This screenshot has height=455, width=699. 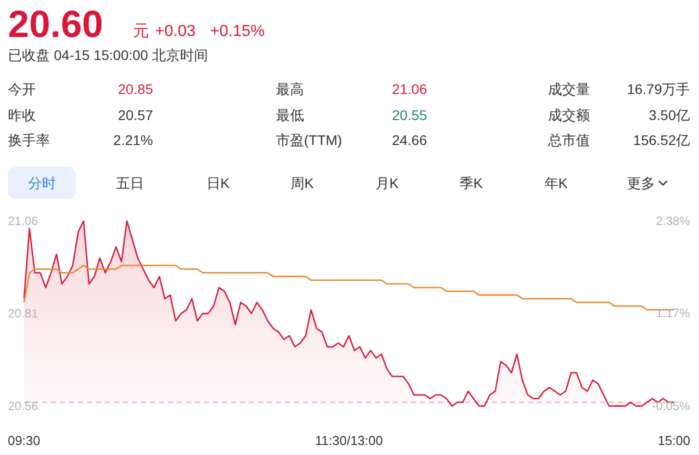 I want to click on text: 24.66, so click(x=410, y=140).